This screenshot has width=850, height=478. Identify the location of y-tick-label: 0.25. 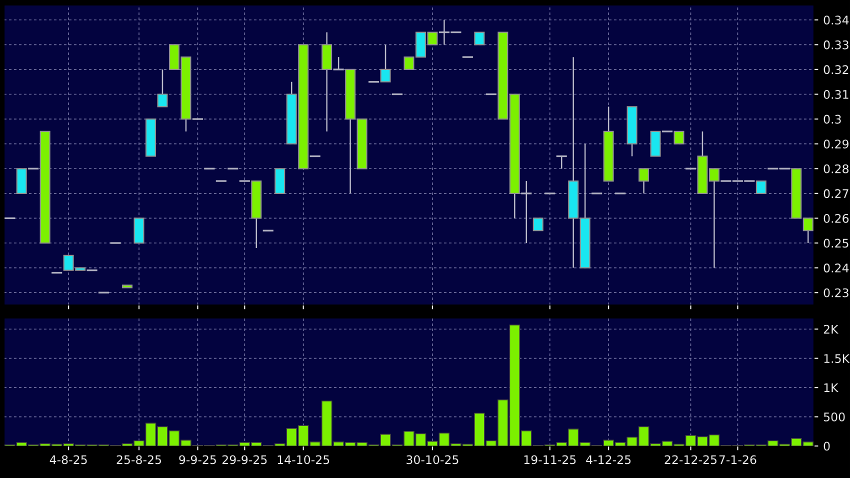
(836, 243).